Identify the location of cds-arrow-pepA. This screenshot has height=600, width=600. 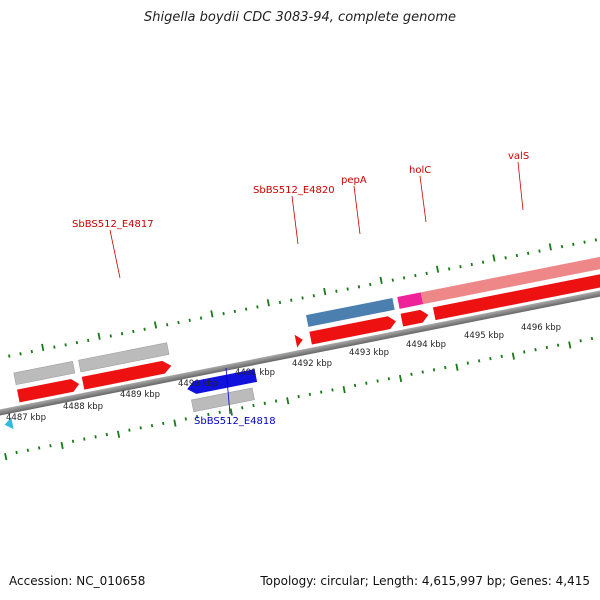
(353, 330).